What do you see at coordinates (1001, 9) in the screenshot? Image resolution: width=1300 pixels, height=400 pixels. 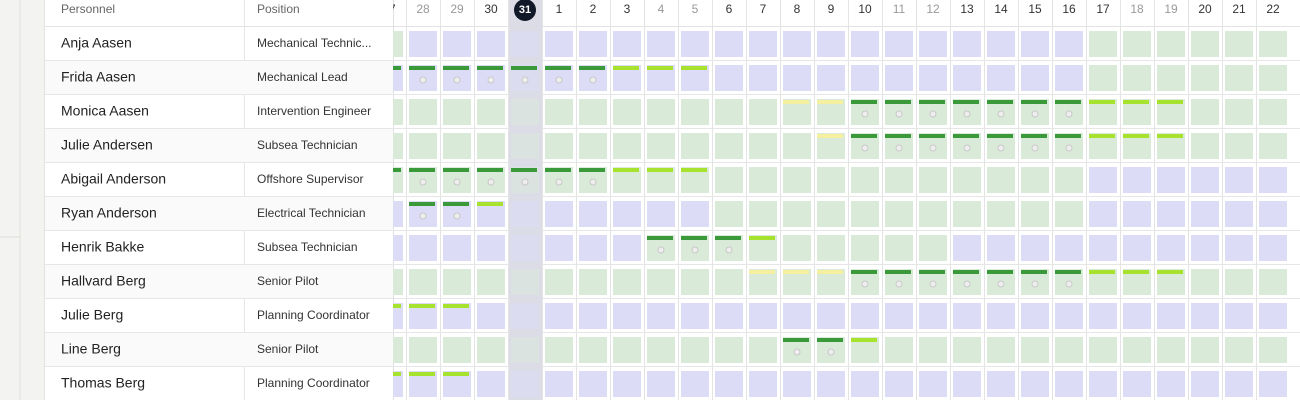 I see `day-label: 14` at bounding box center [1001, 9].